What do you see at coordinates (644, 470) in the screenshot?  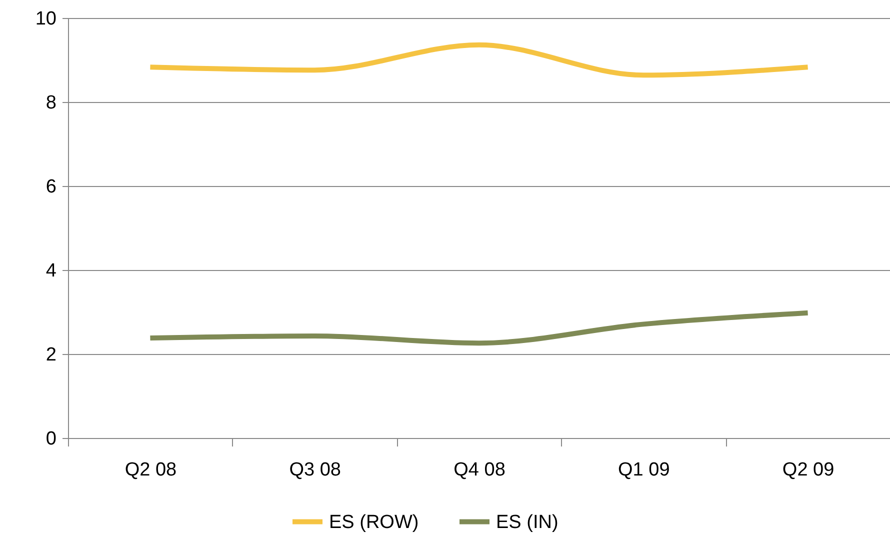 I see `x-tick-label: Q1 09` at bounding box center [644, 470].